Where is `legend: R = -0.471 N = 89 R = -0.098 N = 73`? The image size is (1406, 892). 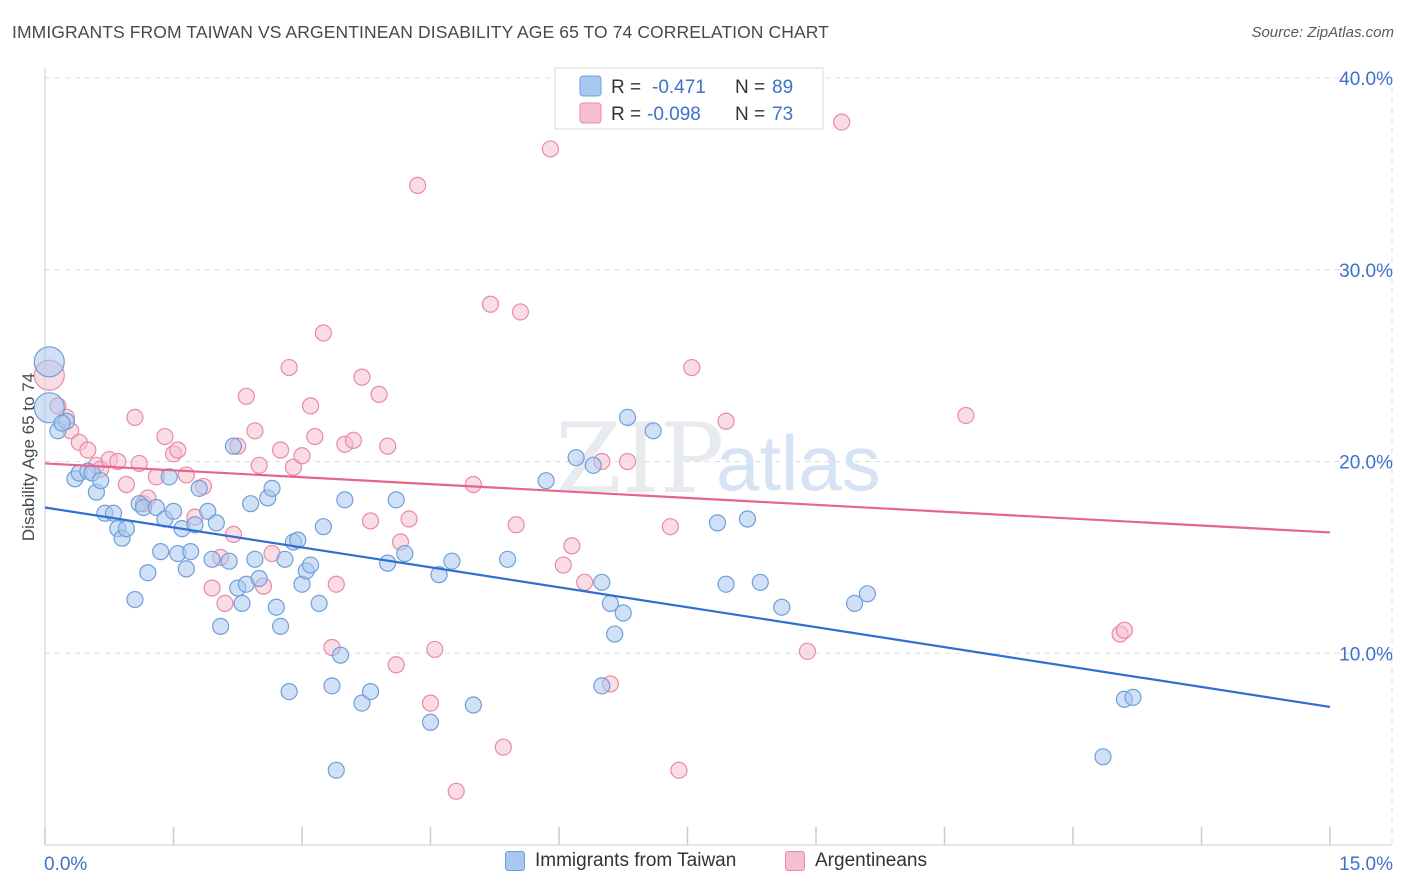 legend: R = -0.471 N = 89 R = -0.098 N = 73 is located at coordinates (689, 98).